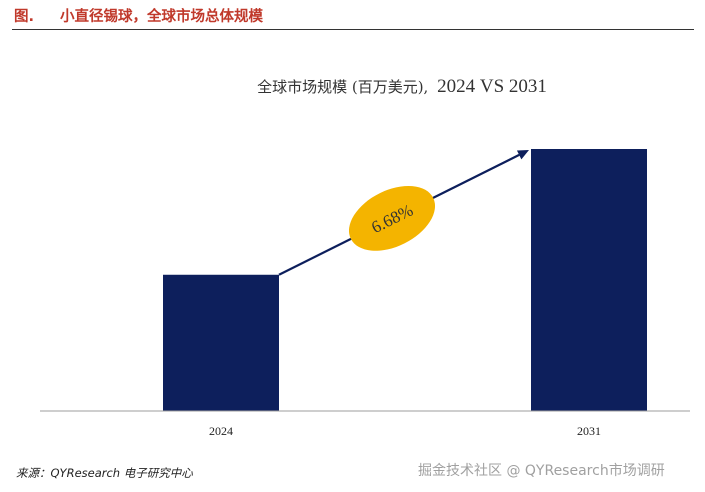 This screenshot has height=492, width=705. I want to click on figure-title: 小直径锡球，全球市场总体规模, so click(161, 17).